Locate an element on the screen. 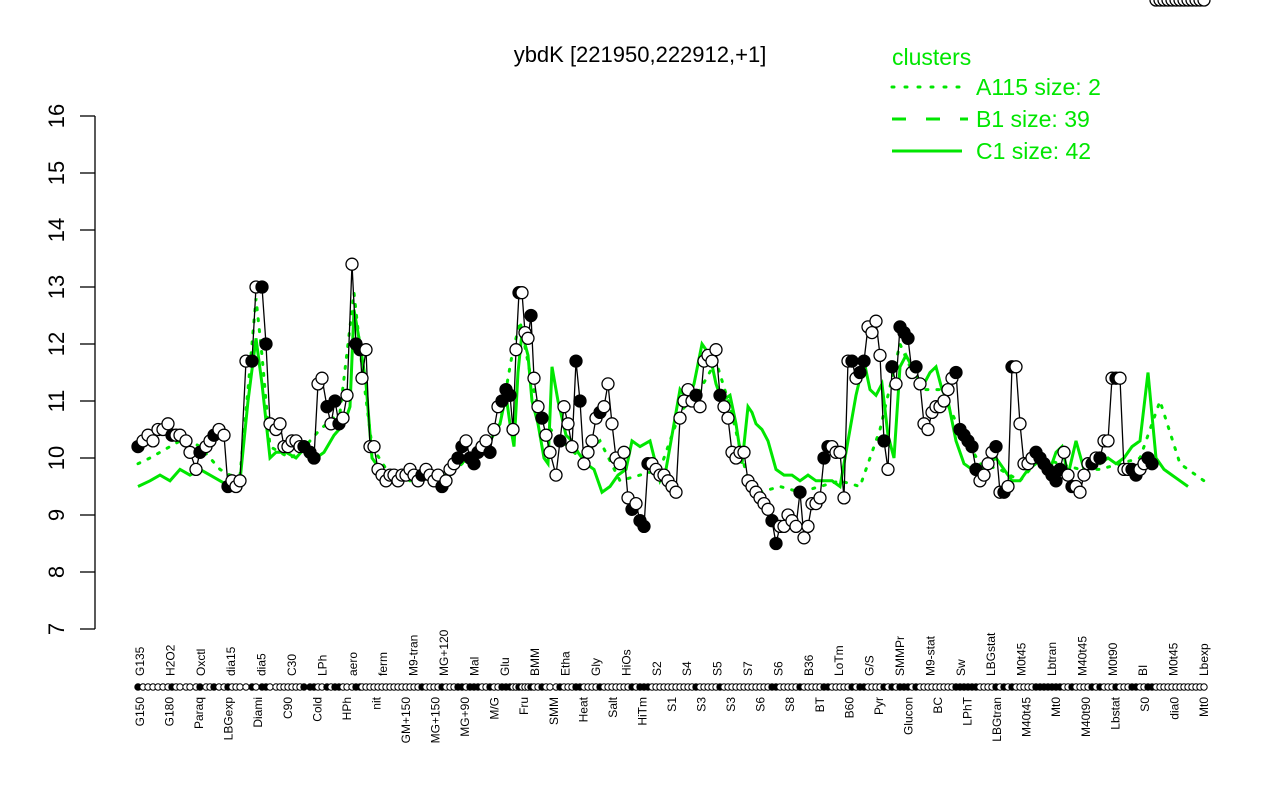  x-tick-label: Glu is located at coordinates (505, 666).